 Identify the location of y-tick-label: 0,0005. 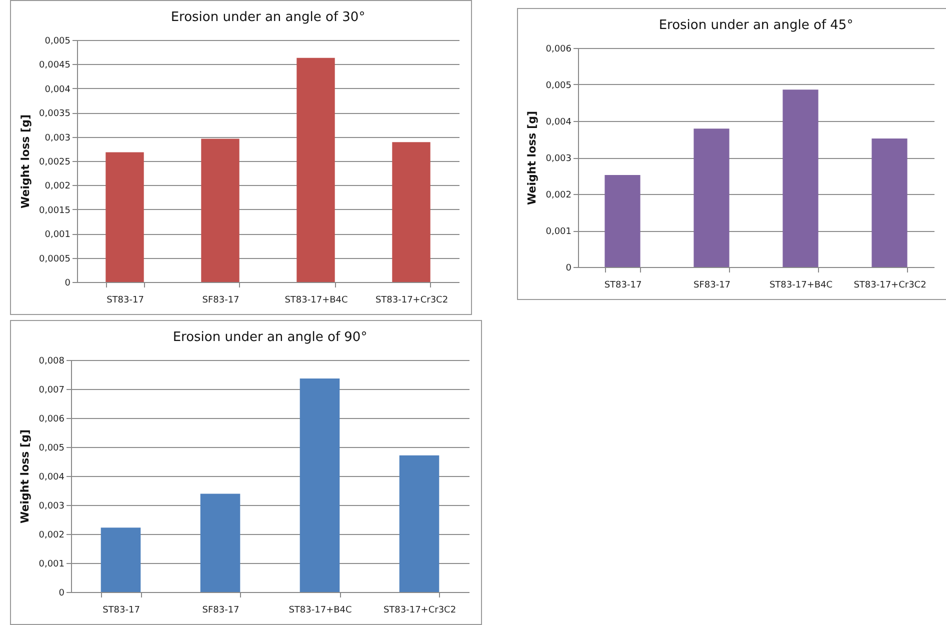
(54, 259).